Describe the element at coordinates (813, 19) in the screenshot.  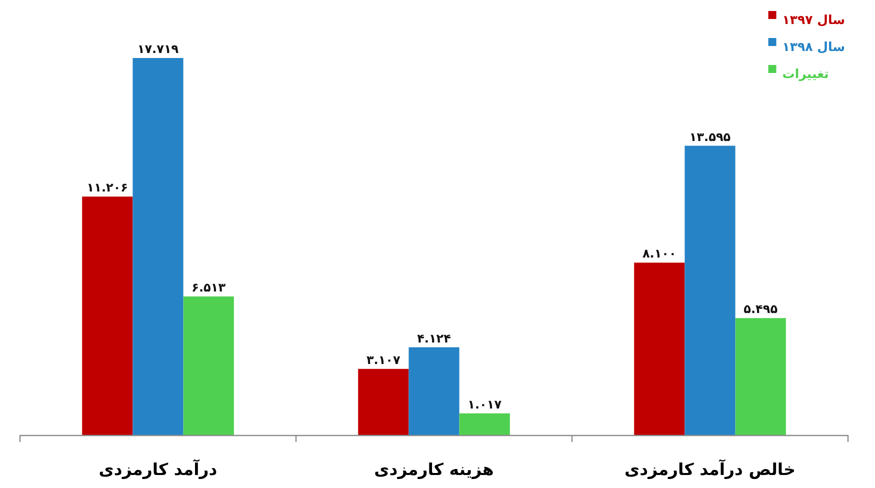
I see `legend-label: سال ۱۳۹۷` at that location.